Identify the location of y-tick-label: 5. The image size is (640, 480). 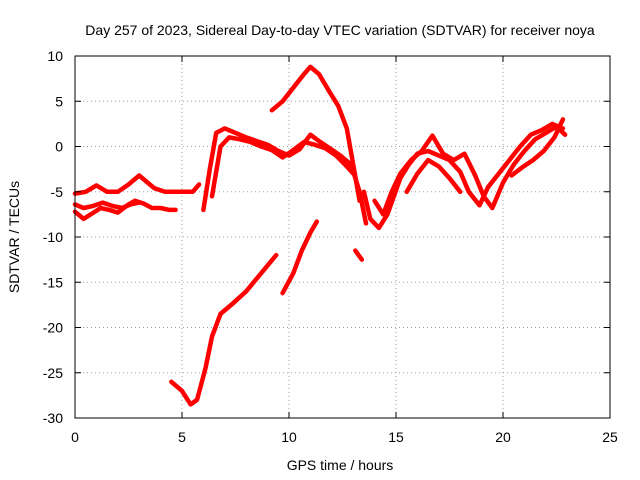
(59, 101).